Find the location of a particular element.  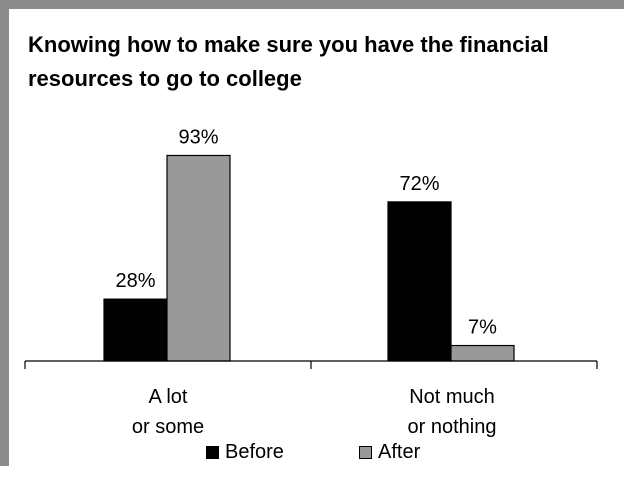

legend-swatch-after is located at coordinates (365, 452).